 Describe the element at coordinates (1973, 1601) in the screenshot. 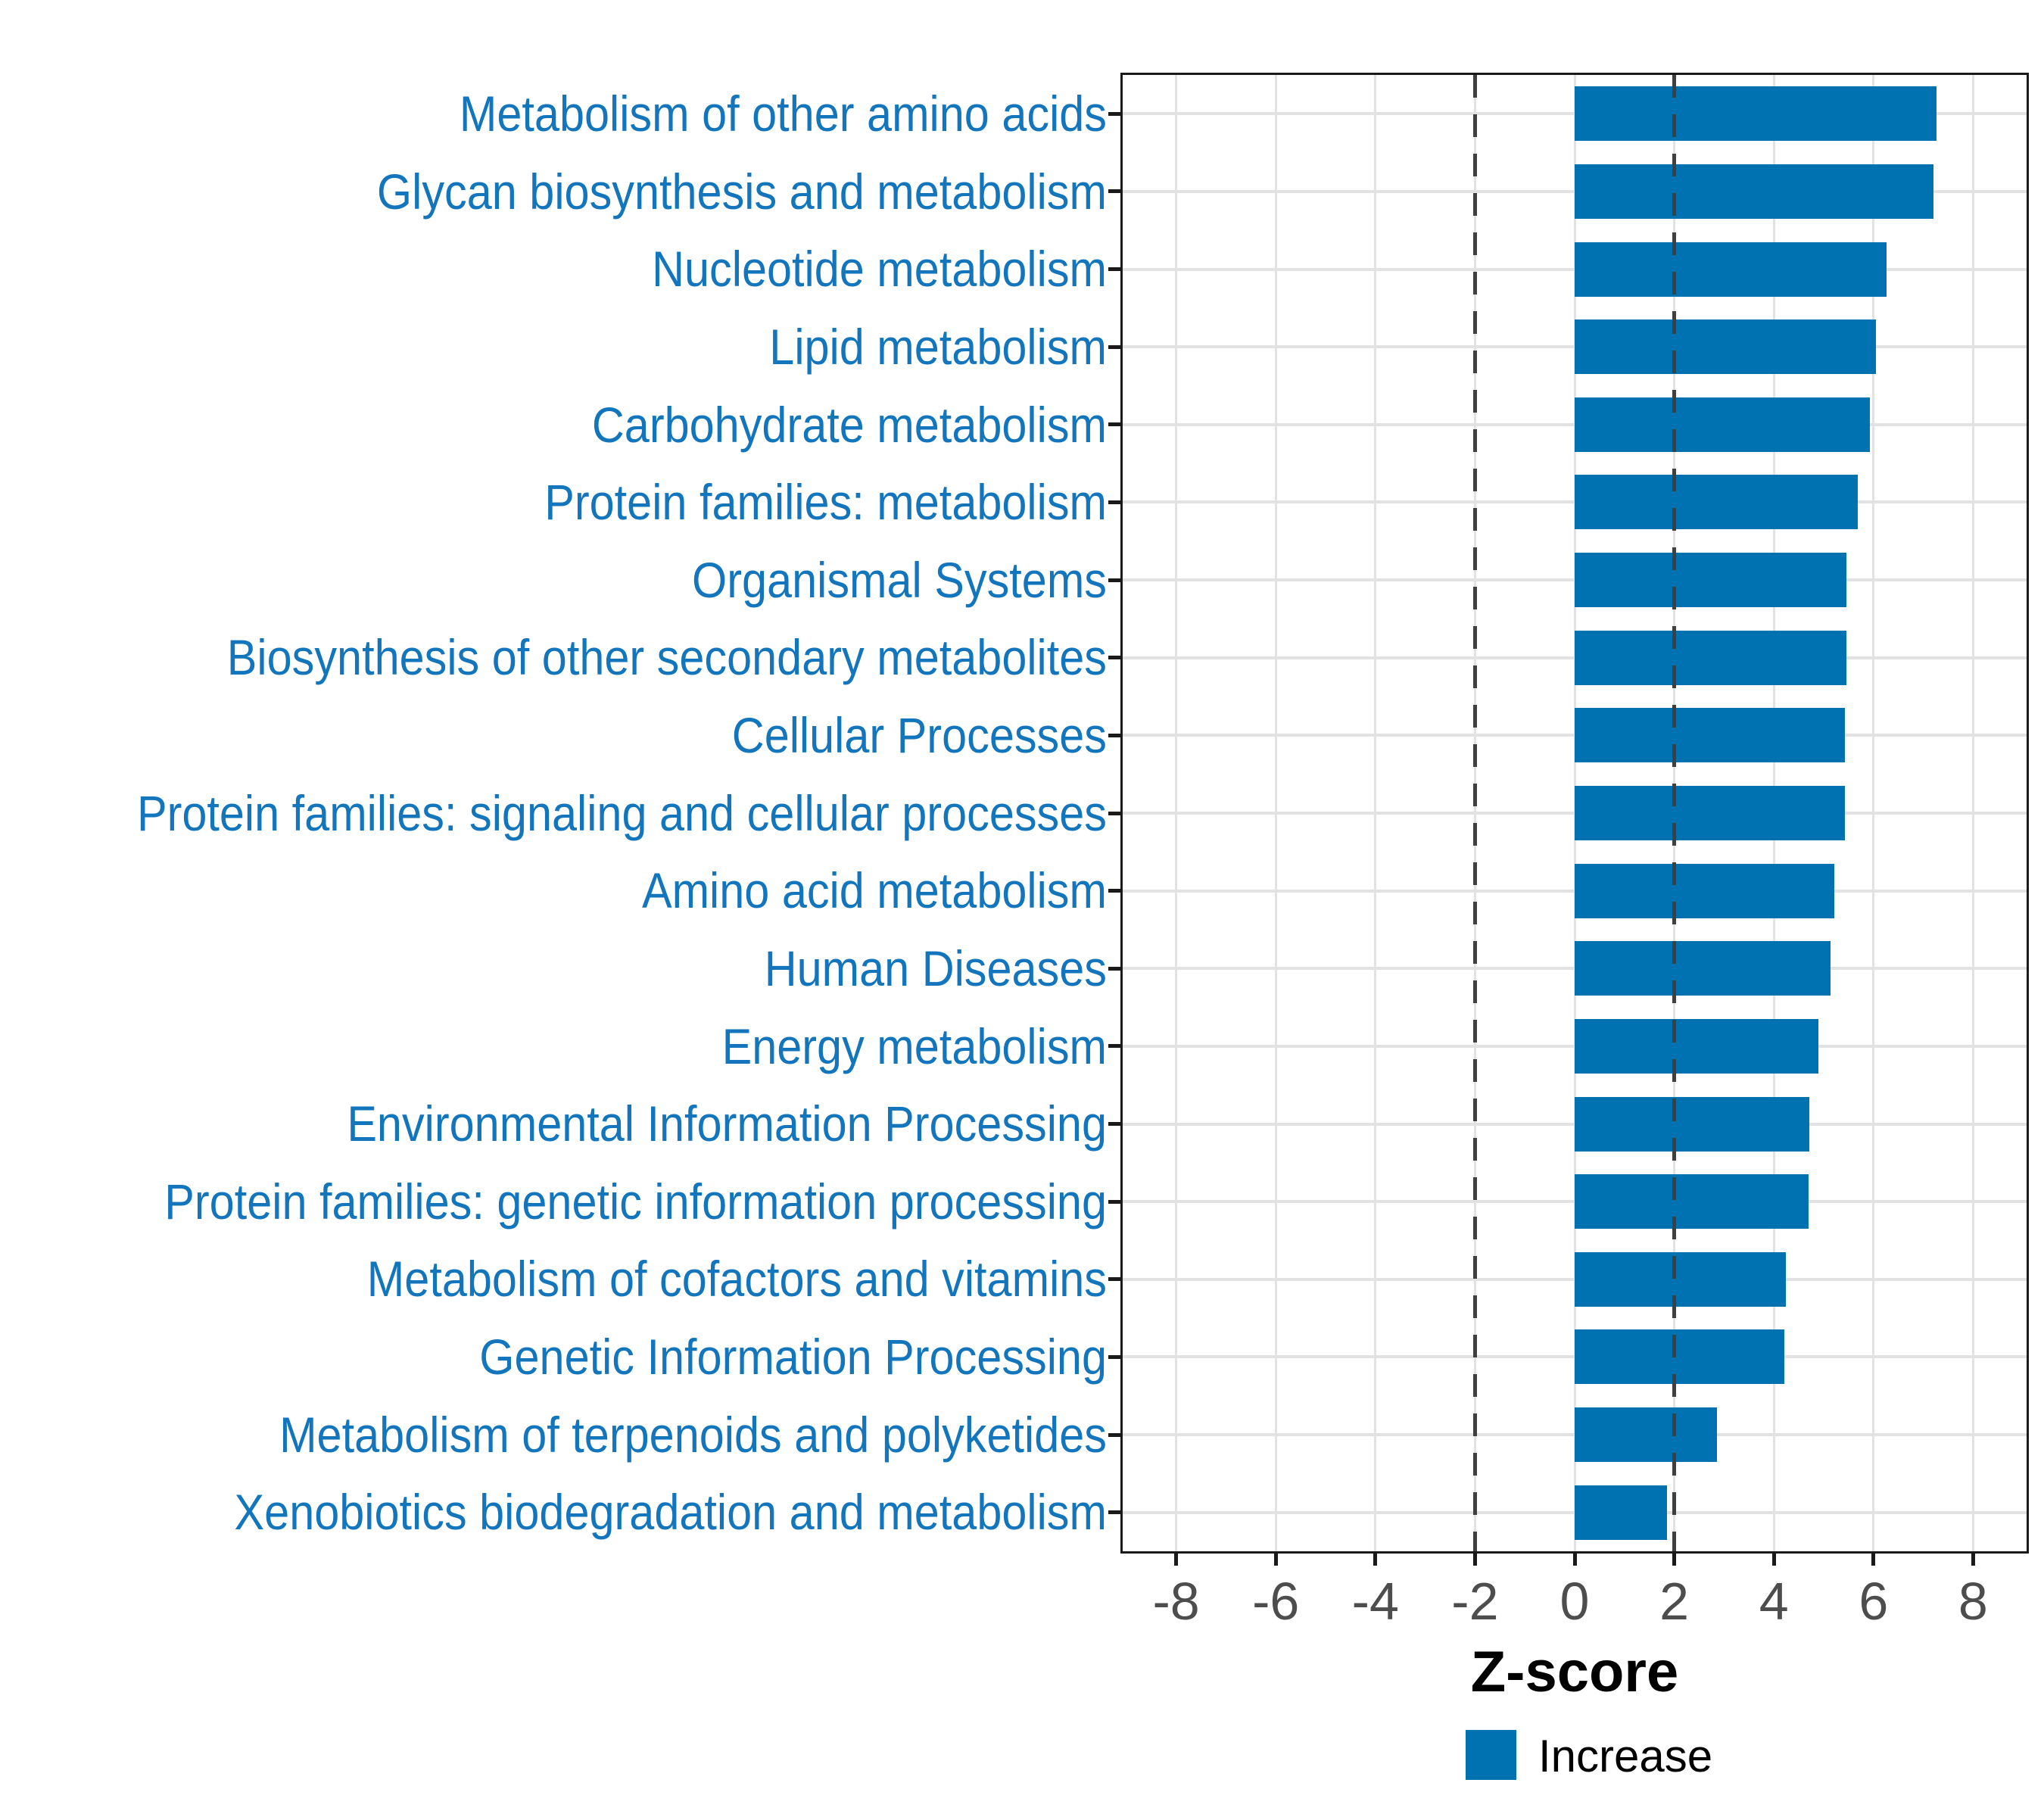

I see `x-tick-label: 8` at that location.